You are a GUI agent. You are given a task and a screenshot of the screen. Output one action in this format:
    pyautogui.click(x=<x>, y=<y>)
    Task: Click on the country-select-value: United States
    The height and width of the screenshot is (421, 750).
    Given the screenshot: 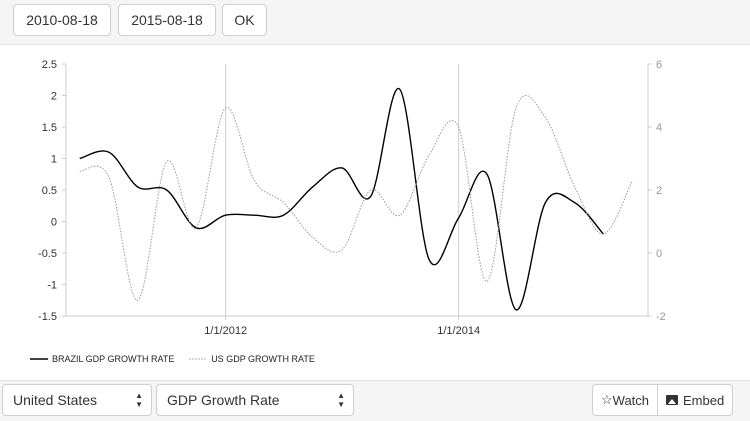 What is the action you would take?
    pyautogui.click(x=55, y=400)
    